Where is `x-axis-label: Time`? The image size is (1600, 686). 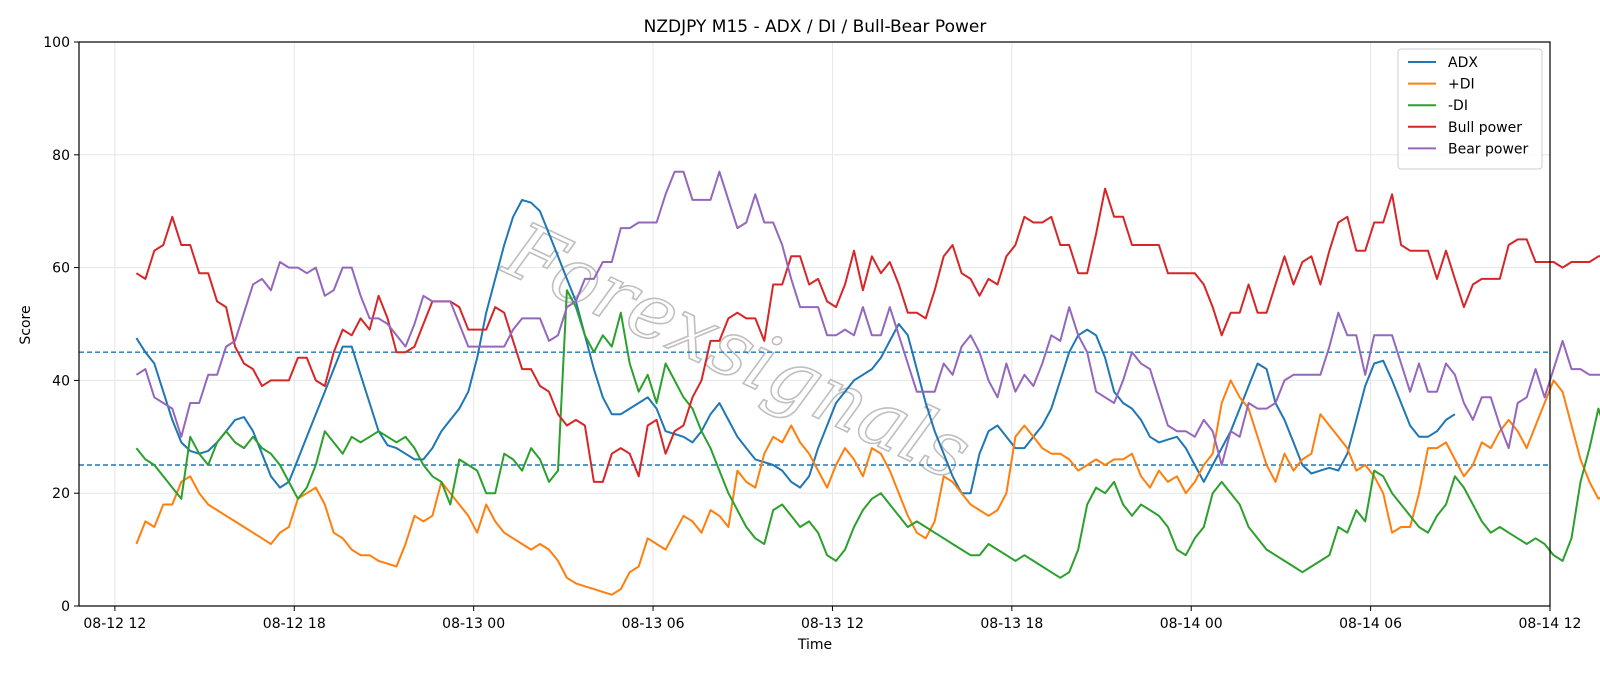 x-axis-label: Time is located at coordinates (814, 645).